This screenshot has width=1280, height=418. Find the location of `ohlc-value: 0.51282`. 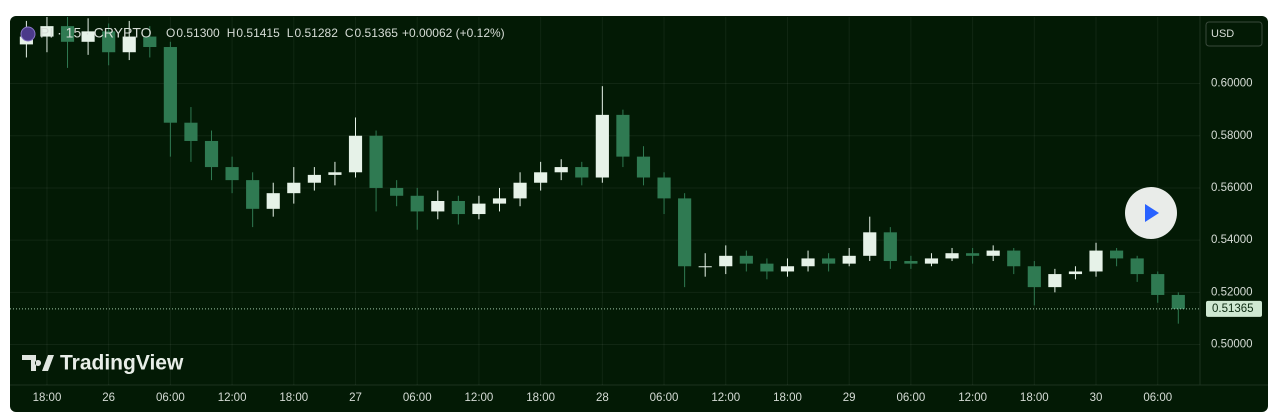

ohlc-value: 0.51282 is located at coordinates (316, 33).